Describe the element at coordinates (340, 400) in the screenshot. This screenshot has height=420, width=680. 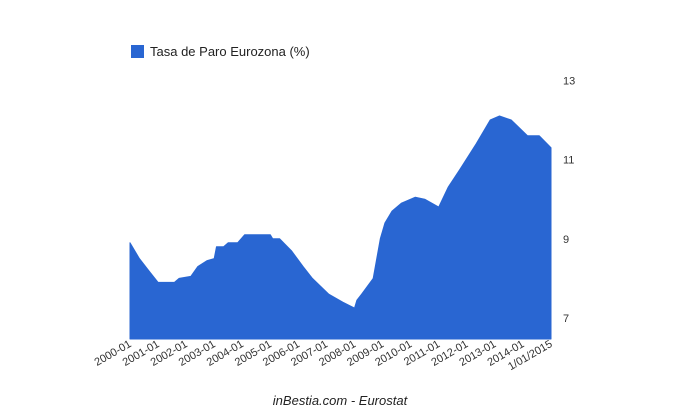
I see `source-footer: inBestia.com - Eurostat` at that location.